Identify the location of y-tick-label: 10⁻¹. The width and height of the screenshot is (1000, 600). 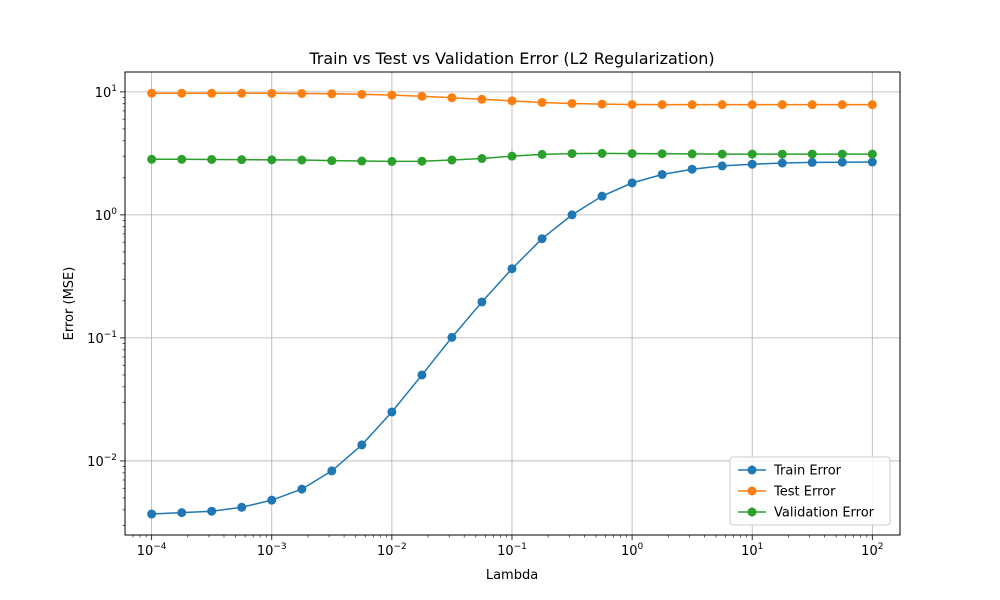
(102, 338).